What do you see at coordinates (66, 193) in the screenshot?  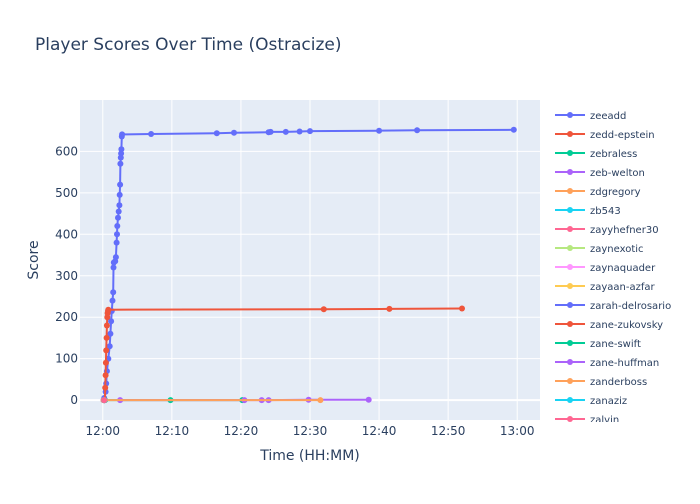 I see `y-tick-label: 500` at bounding box center [66, 193].